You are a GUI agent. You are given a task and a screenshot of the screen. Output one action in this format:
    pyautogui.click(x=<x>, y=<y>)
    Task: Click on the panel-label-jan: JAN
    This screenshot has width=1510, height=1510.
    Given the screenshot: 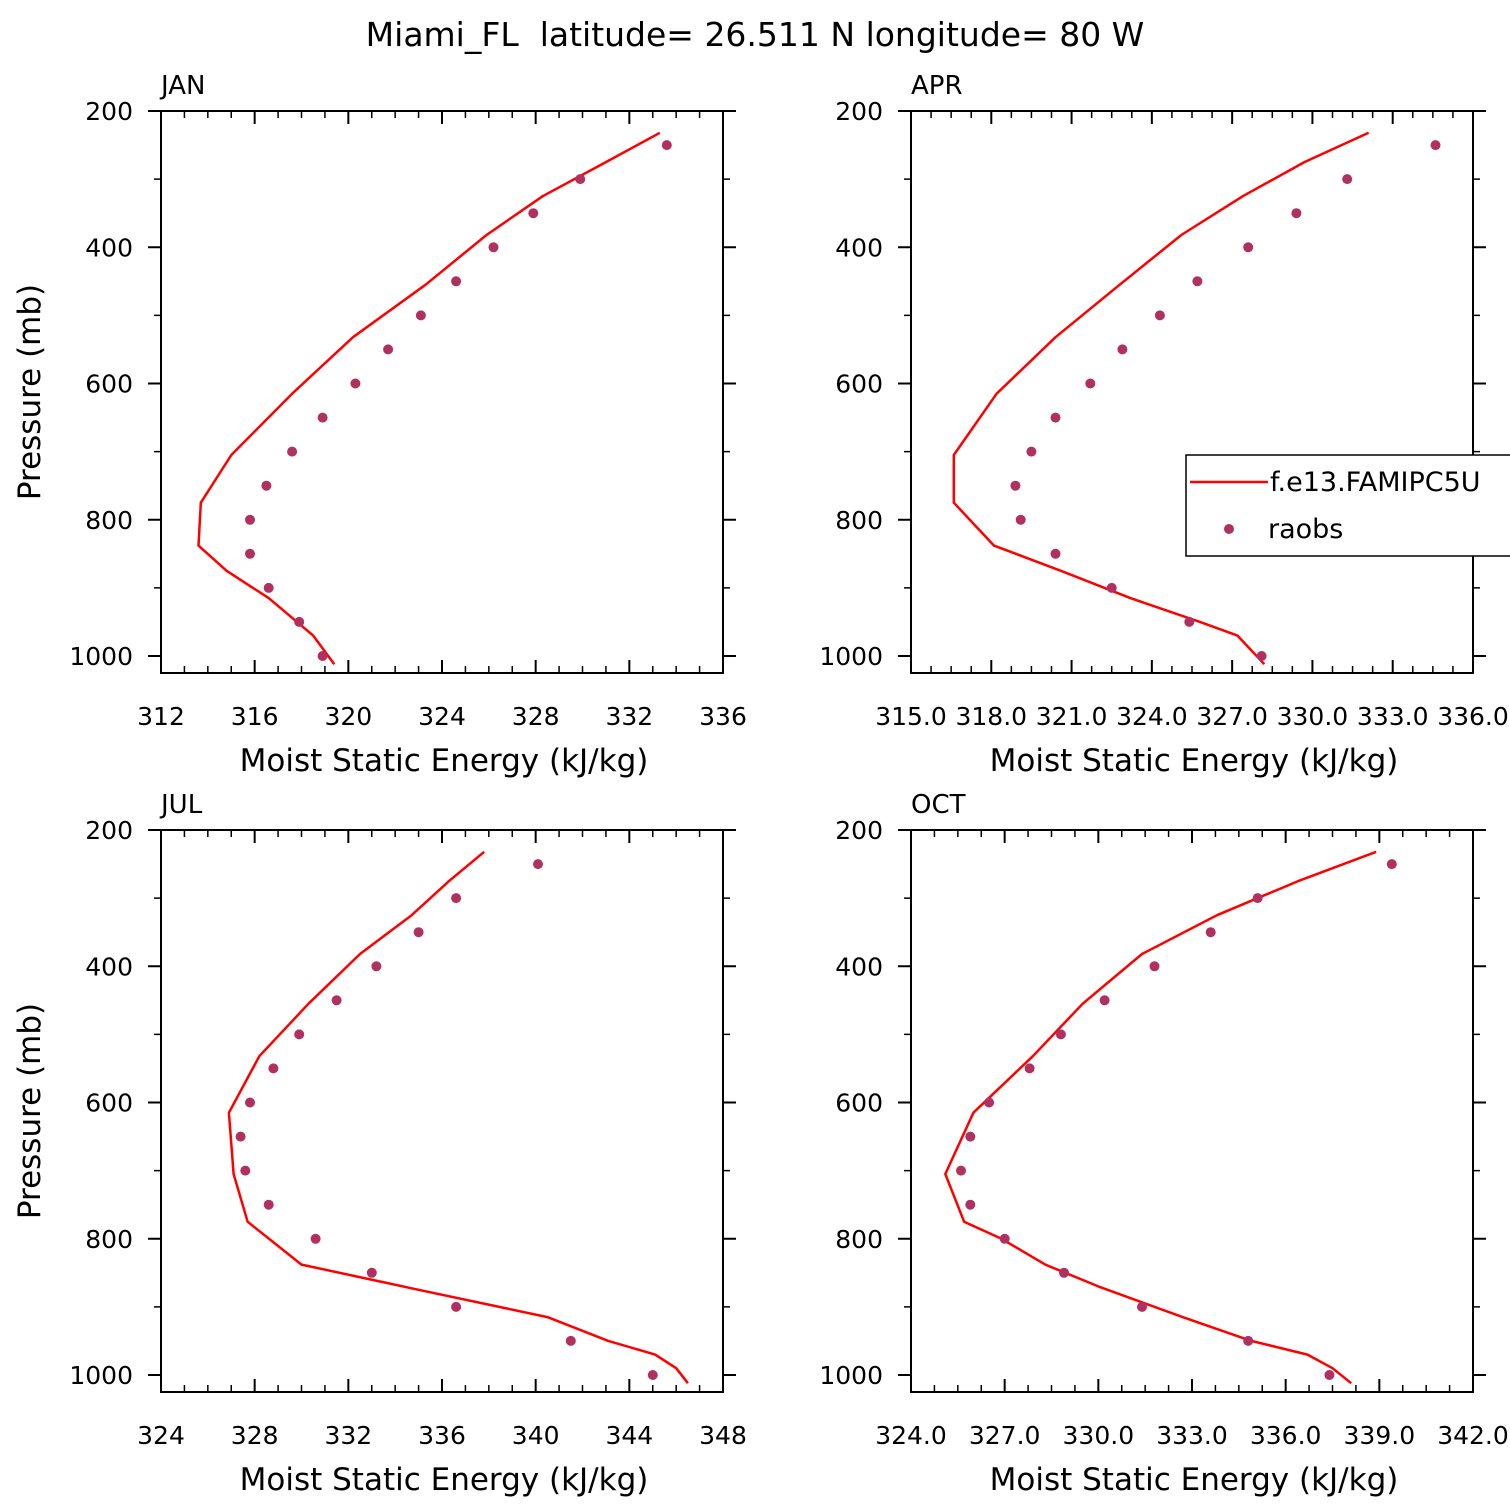 What is the action you would take?
    pyautogui.click(x=182, y=86)
    